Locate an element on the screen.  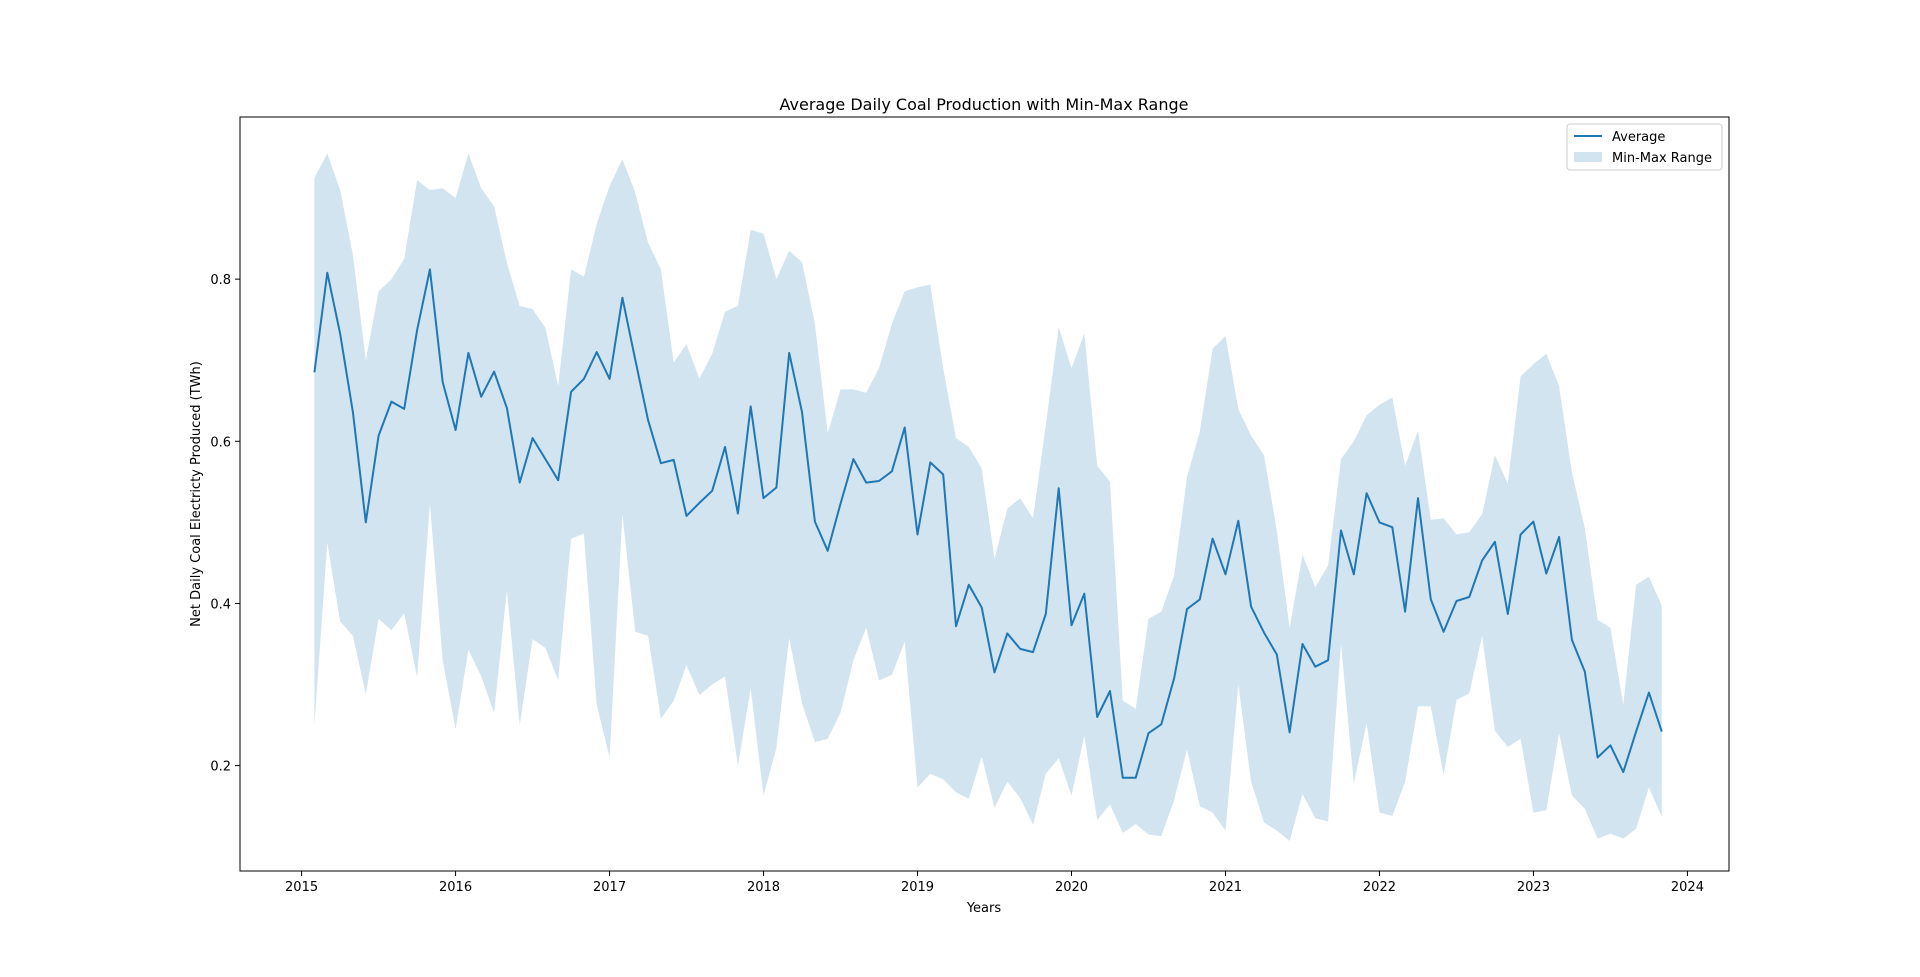
legend-label-range: Min-Max Range is located at coordinates (1662, 158).